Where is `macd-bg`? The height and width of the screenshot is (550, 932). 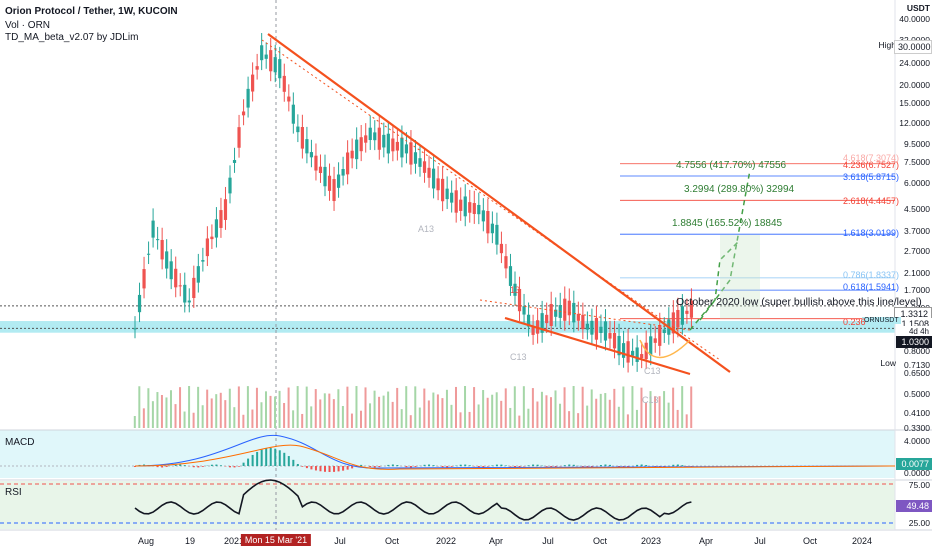 macd-bg is located at coordinates (447, 454).